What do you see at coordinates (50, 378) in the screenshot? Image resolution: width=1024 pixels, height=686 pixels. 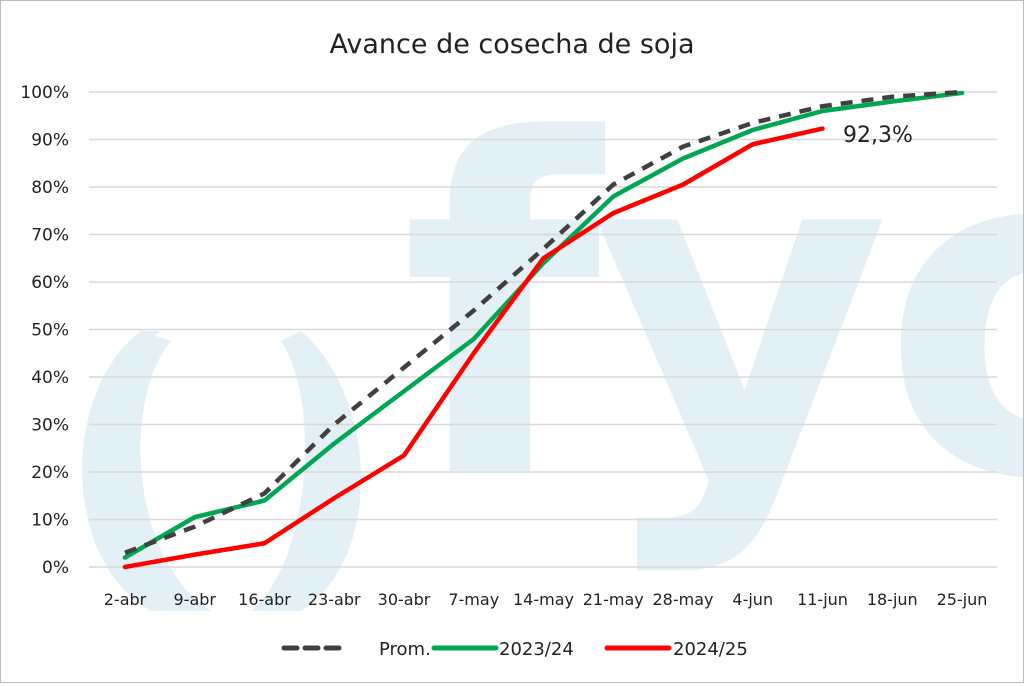 I see `y-tick-label: 40%` at bounding box center [50, 378].